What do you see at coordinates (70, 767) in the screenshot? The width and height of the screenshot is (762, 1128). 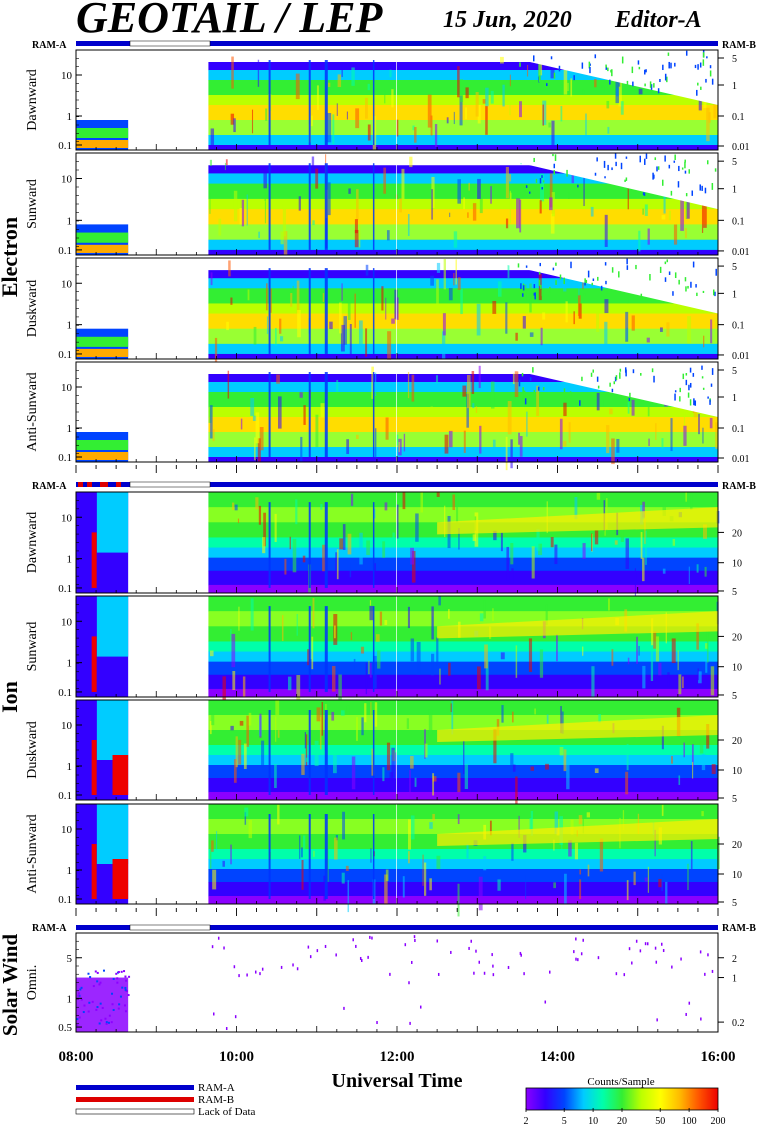 I see `y-tick-label-left: 1` at bounding box center [70, 767].